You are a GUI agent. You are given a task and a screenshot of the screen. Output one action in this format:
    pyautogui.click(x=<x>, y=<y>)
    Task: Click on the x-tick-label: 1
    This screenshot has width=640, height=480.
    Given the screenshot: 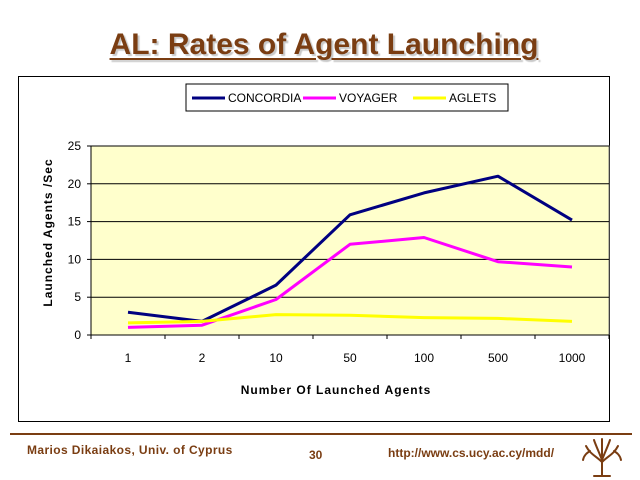 What is the action you would take?
    pyautogui.click(x=128, y=358)
    